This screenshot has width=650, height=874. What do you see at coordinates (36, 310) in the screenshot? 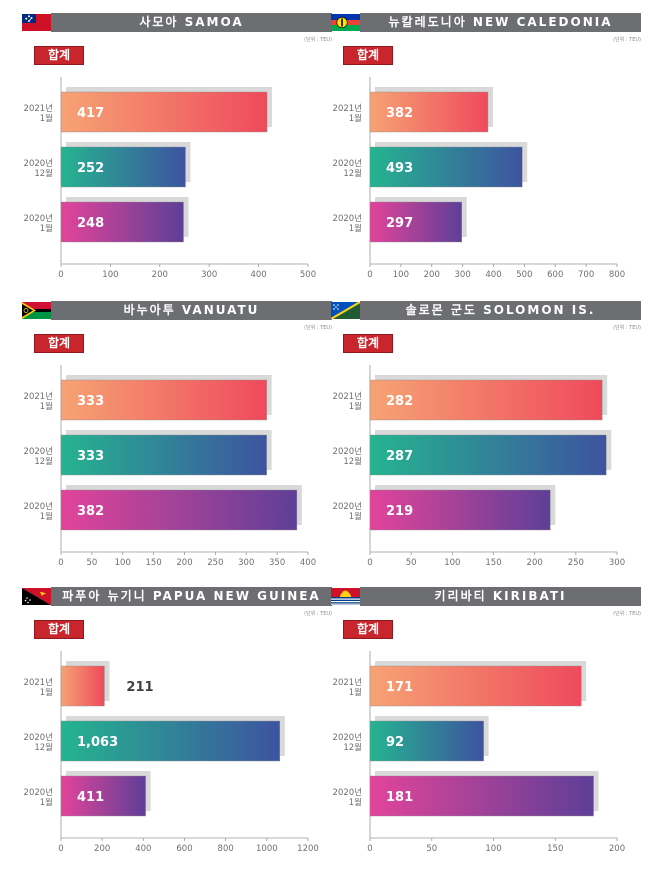
I see `vanuatu-flag-icon` at bounding box center [36, 310].